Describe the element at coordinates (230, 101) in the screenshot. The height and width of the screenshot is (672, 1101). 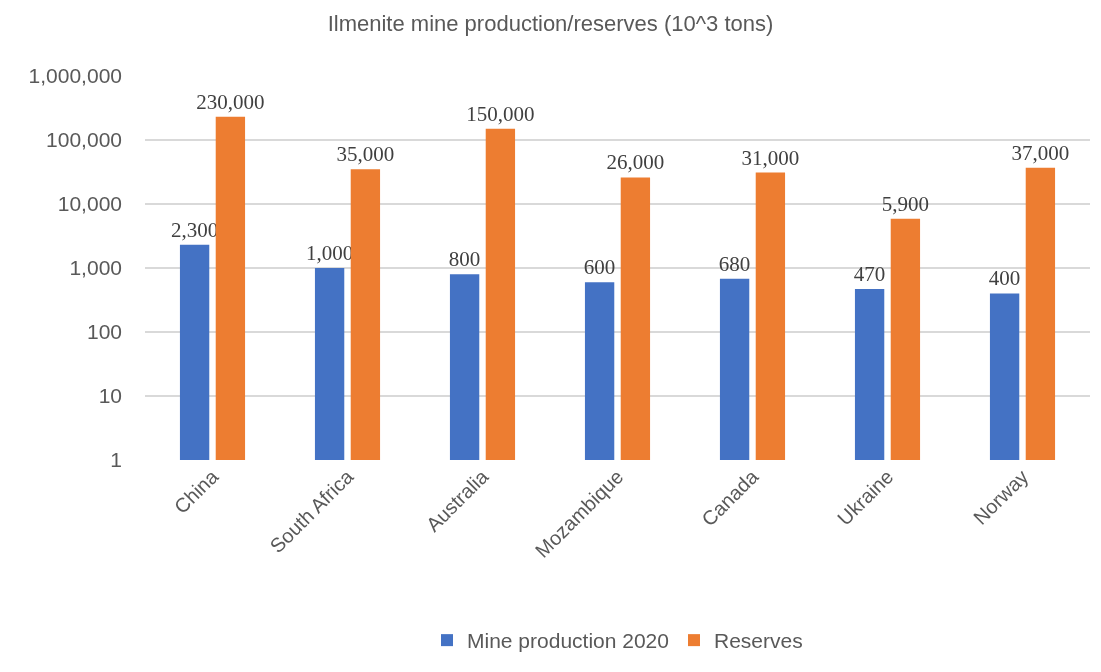
I see `data-label: 230,000` at that location.